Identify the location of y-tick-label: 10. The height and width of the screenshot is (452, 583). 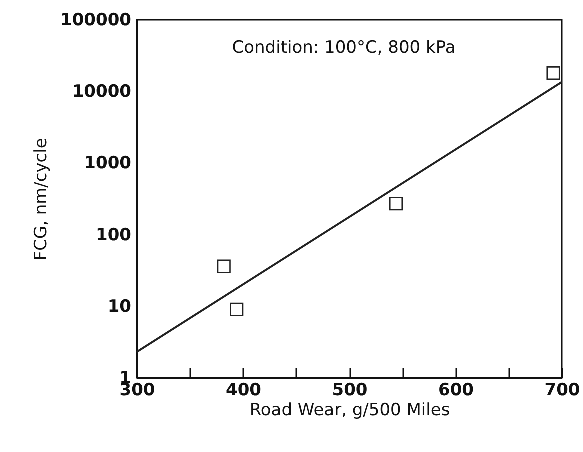
(120, 306).